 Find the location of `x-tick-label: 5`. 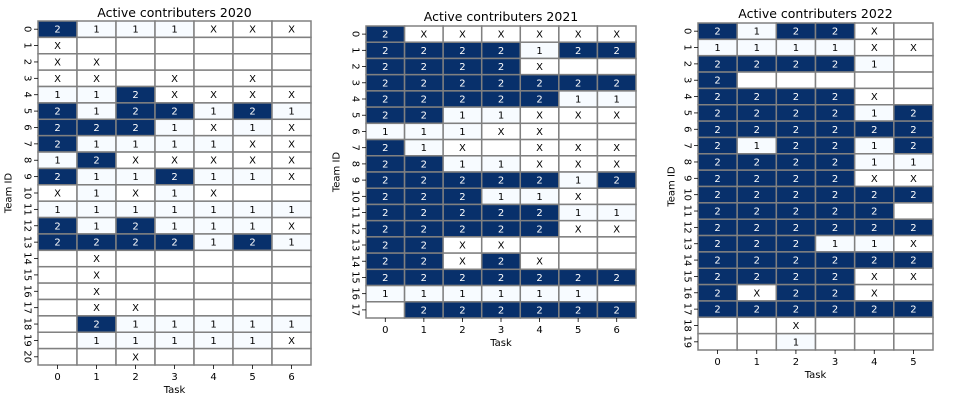

x-tick-label: 5 is located at coordinates (913, 362).